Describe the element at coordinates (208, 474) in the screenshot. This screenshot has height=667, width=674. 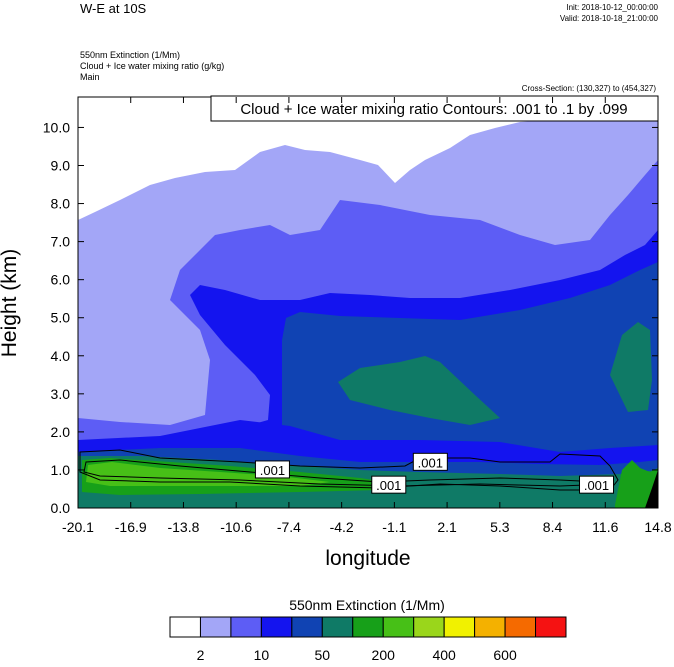
I see `extinction-level-light-green-region` at that location.